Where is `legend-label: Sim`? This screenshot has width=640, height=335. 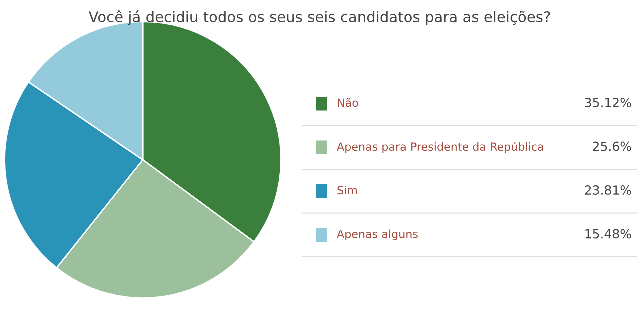 legend-label: Sim is located at coordinates (348, 190).